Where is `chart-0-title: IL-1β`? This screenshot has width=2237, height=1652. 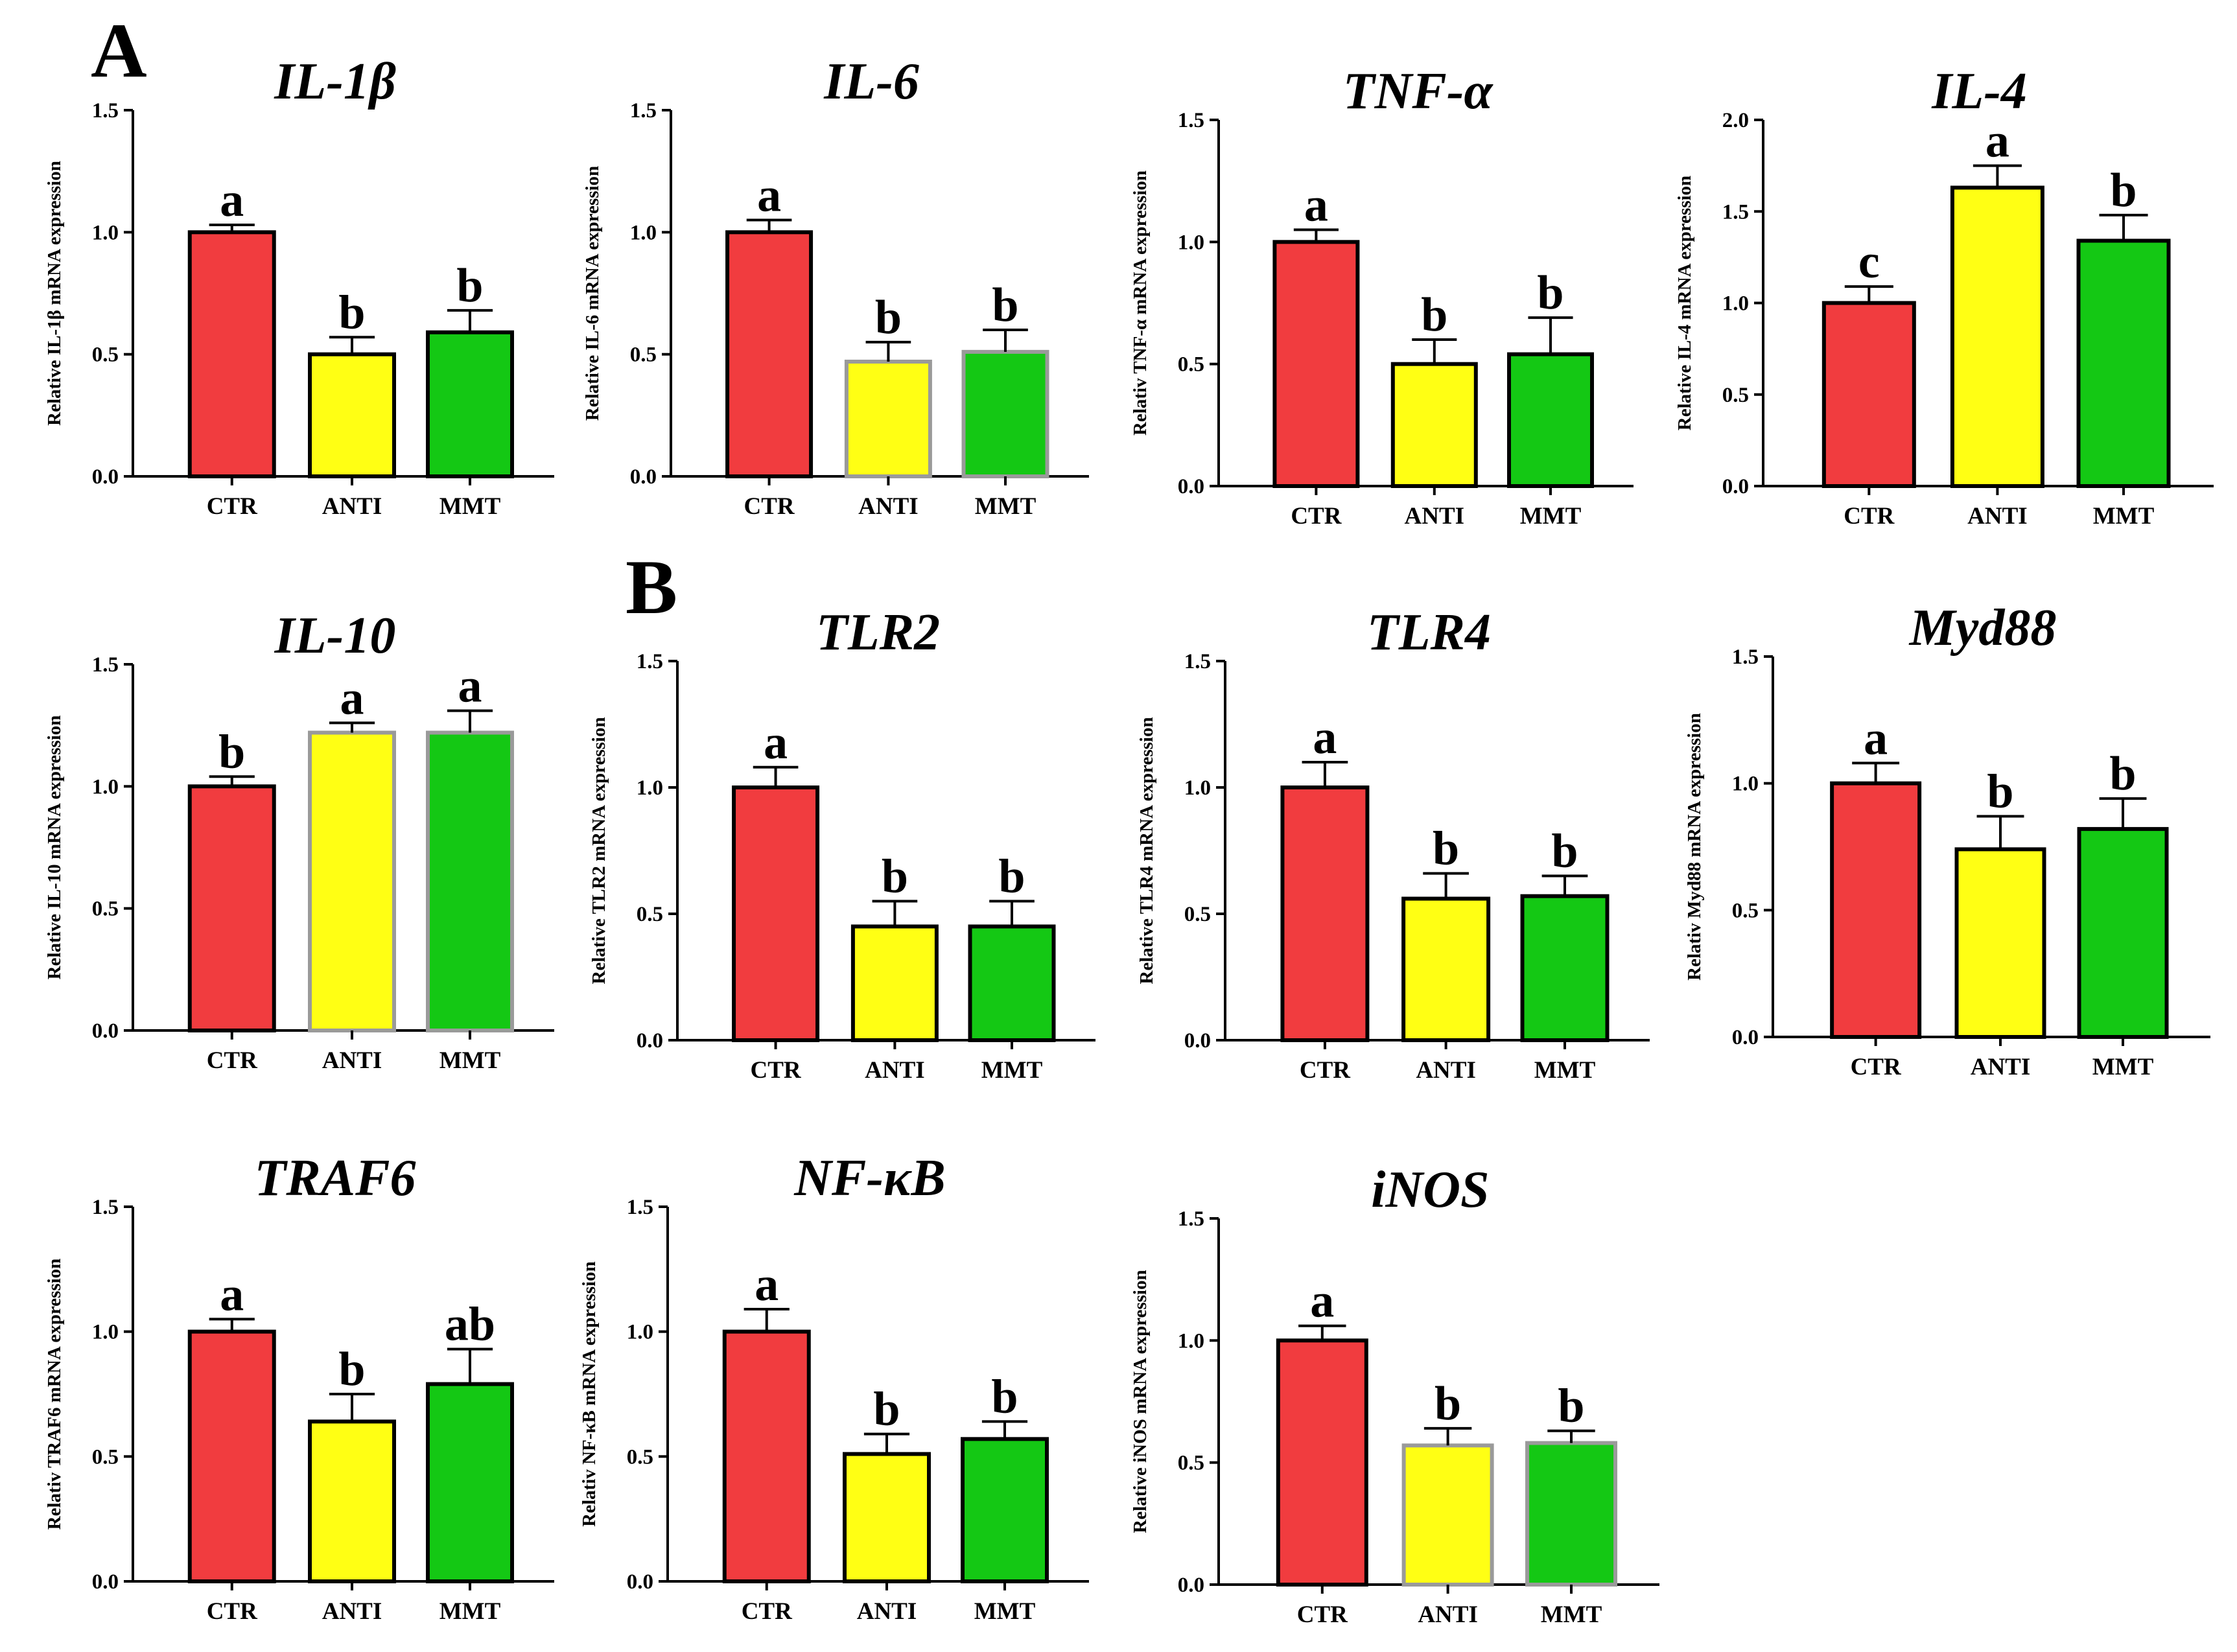 chart-0-title: IL-1β is located at coordinates (335, 81).